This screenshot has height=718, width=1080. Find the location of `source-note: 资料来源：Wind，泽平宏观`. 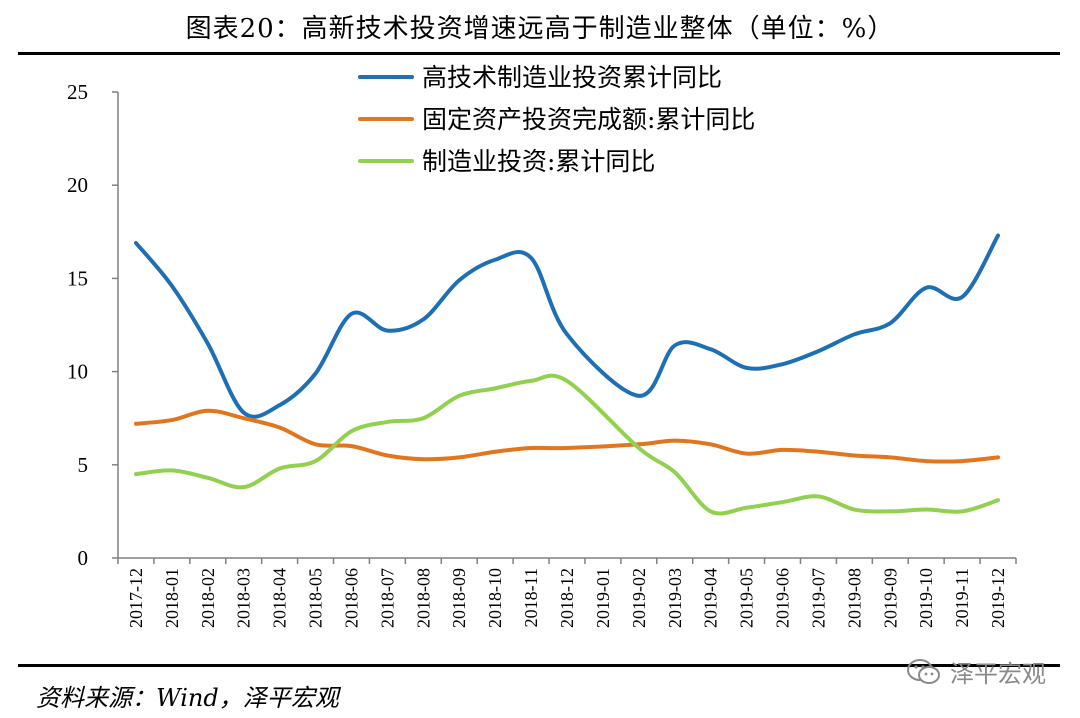

source-note: 资料来源：Wind，泽平宏观 is located at coordinates (187, 698).